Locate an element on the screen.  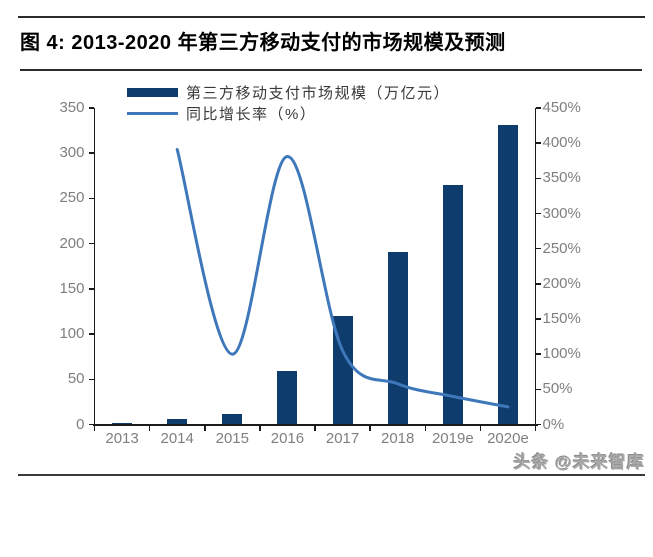
x-axis-tick-label: 2013 is located at coordinates (122, 438).